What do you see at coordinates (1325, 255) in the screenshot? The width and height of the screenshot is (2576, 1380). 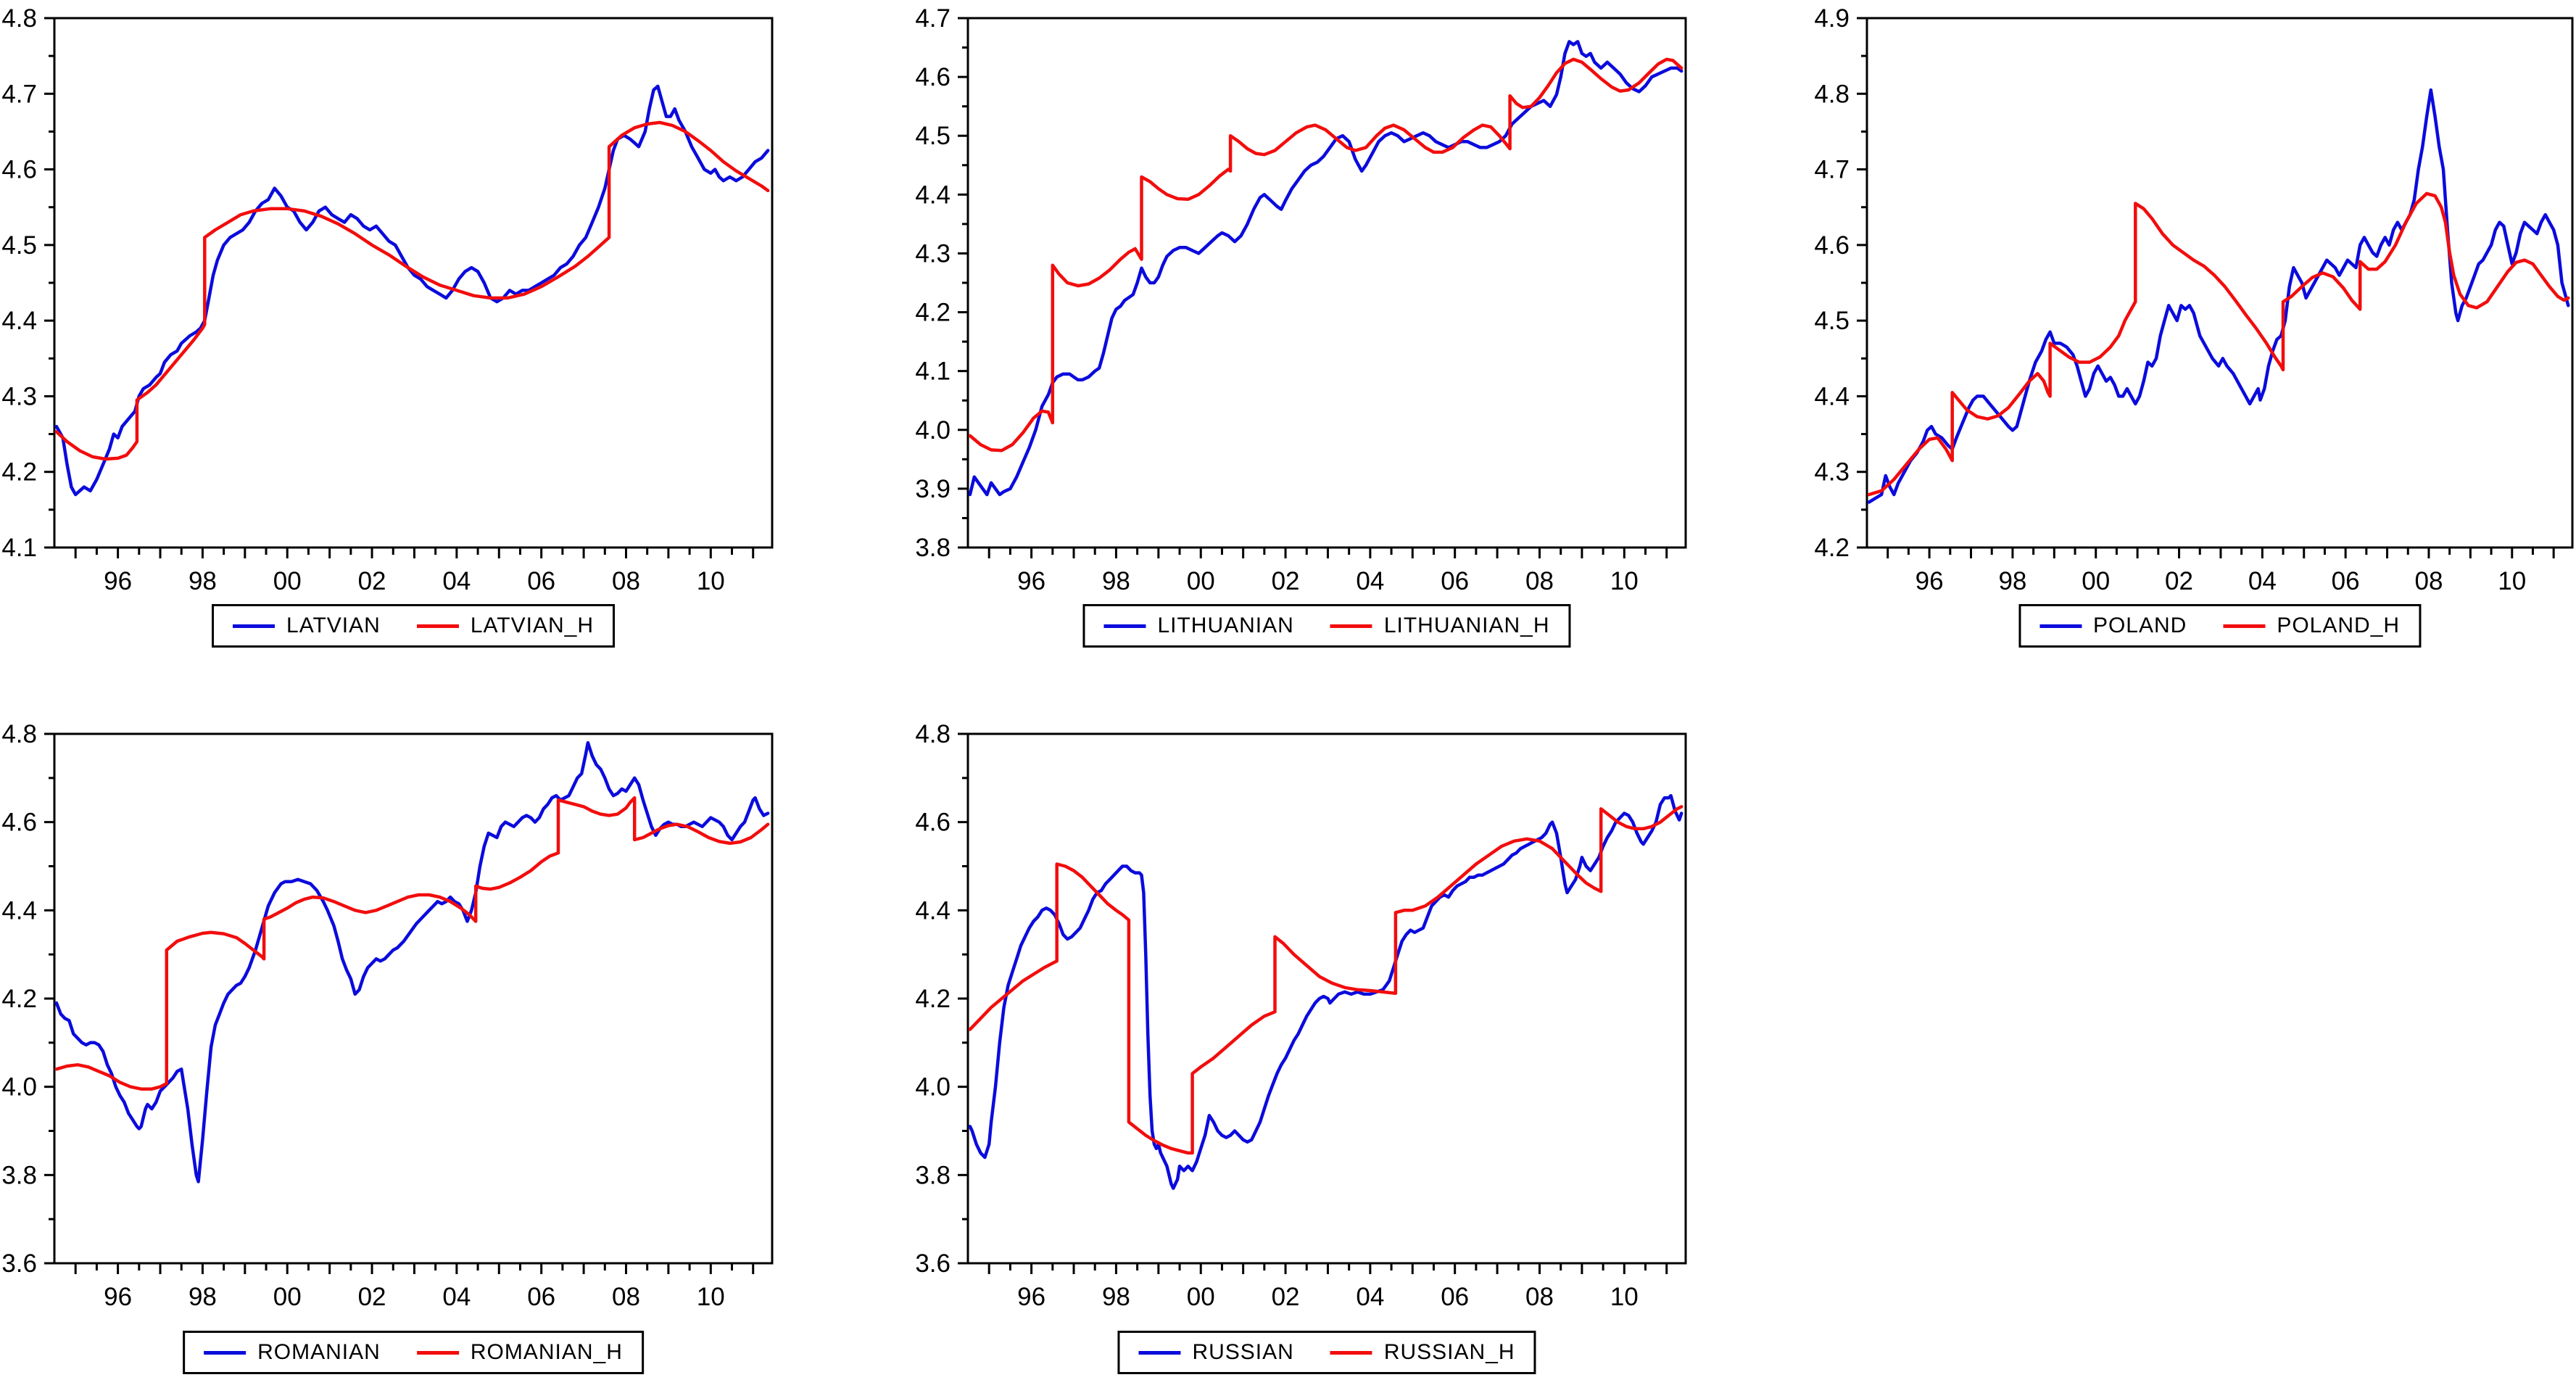 I see `series-line-lithuanian_h` at bounding box center [1325, 255].